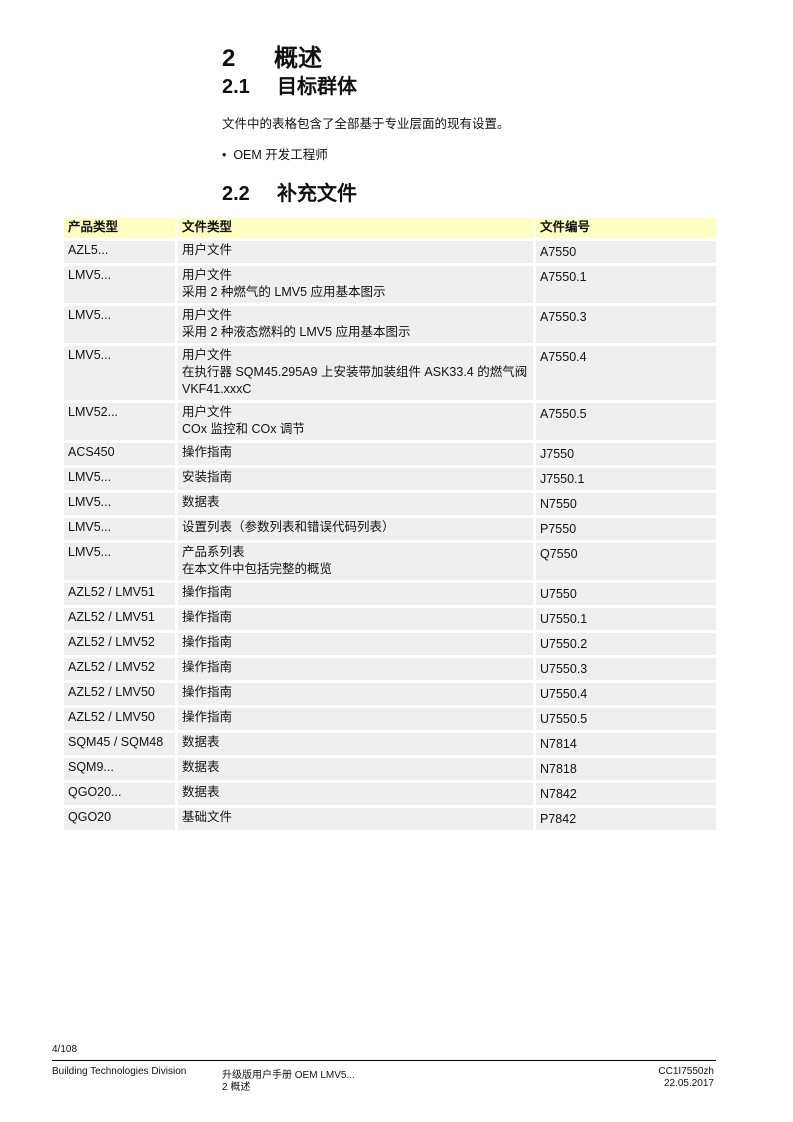 This screenshot has width=793, height=1122. What do you see at coordinates (288, 527) in the screenshot?
I see `document-type-line: 设置列表（参数列表和错误代码列表）` at bounding box center [288, 527].